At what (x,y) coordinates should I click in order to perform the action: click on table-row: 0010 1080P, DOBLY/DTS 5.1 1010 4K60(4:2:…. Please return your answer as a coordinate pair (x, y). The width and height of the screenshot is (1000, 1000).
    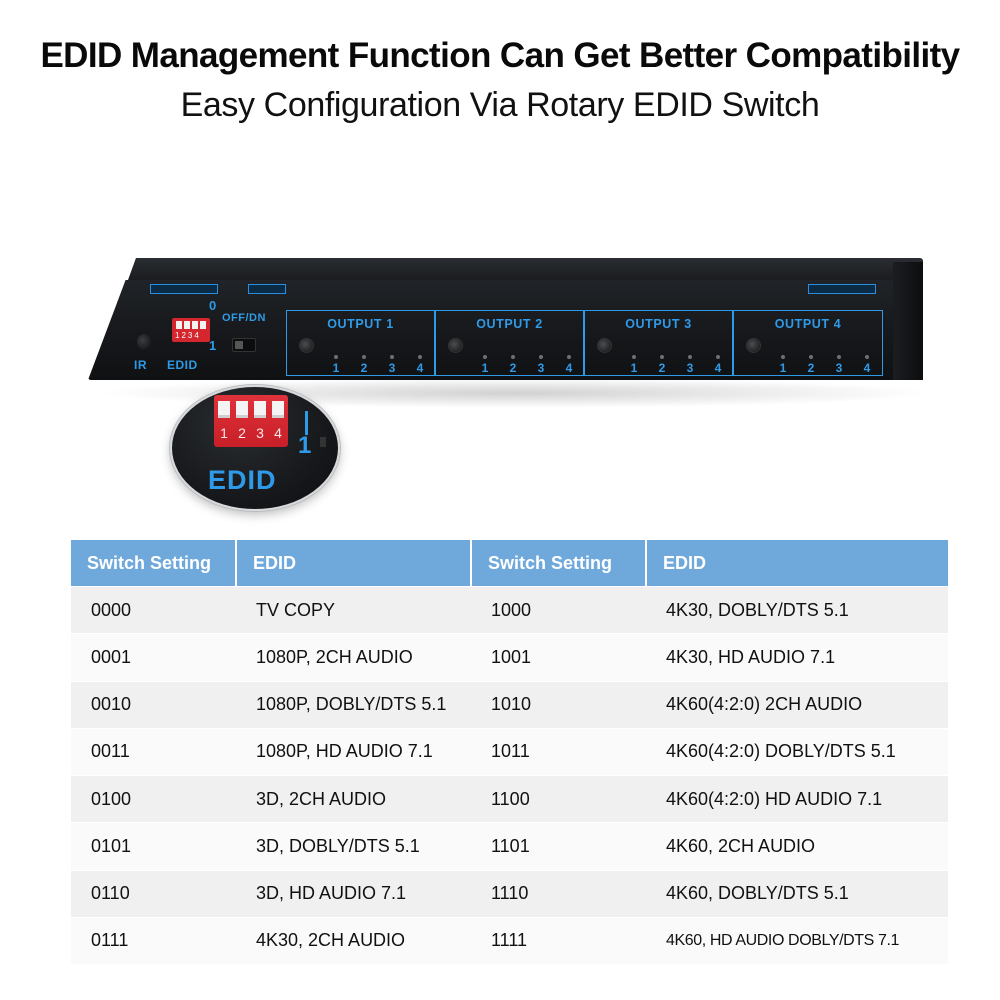
    Looking at the image, I should click on (509, 704).